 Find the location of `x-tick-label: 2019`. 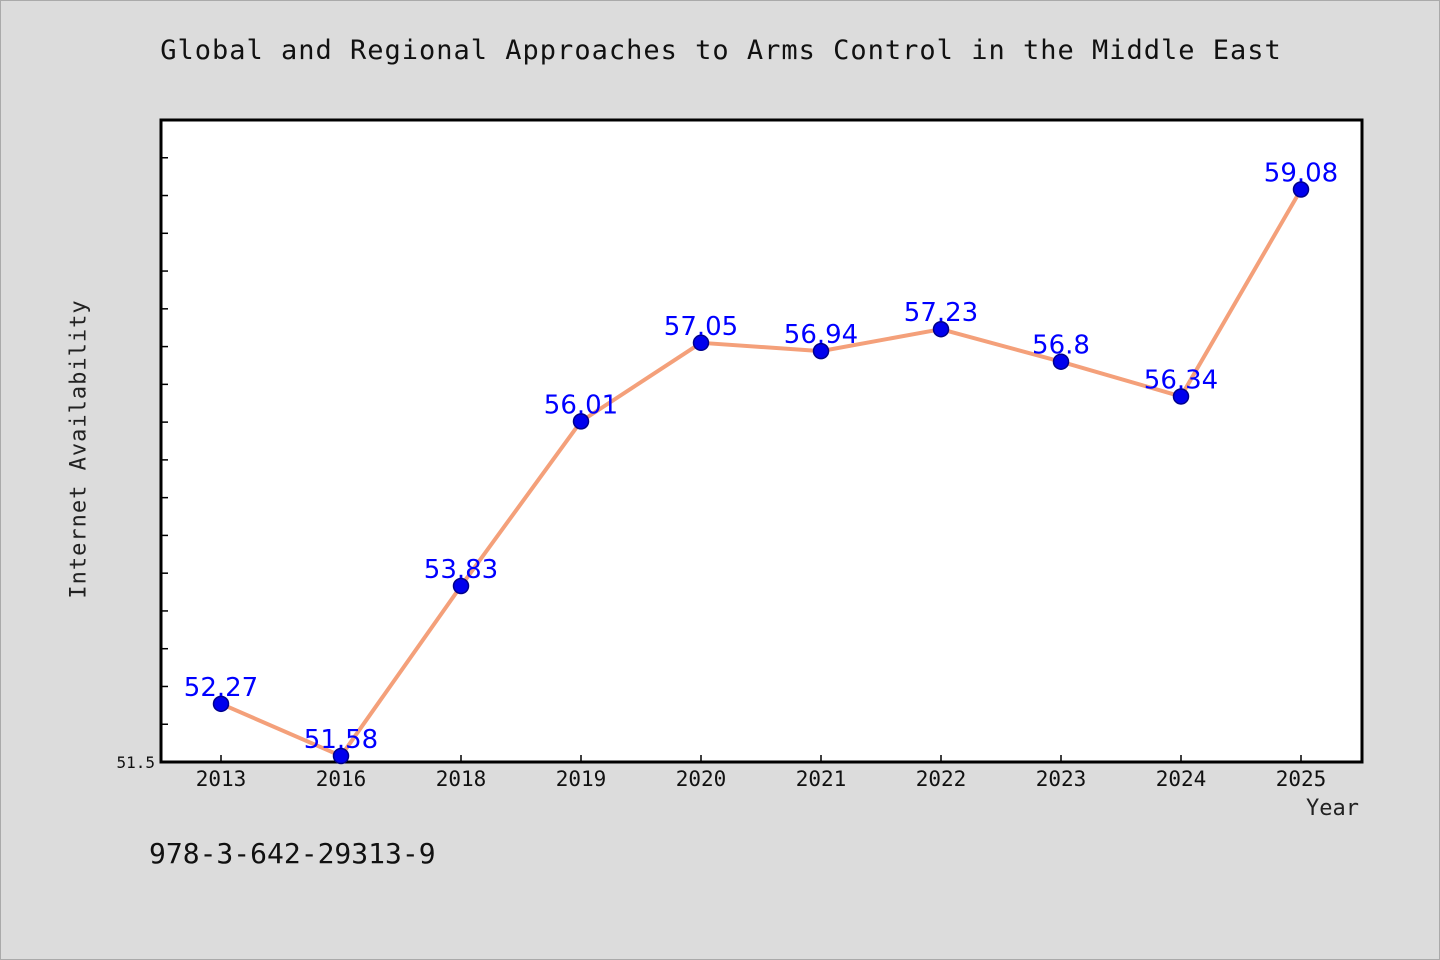

x-tick-label: 2019 is located at coordinates (581, 779).